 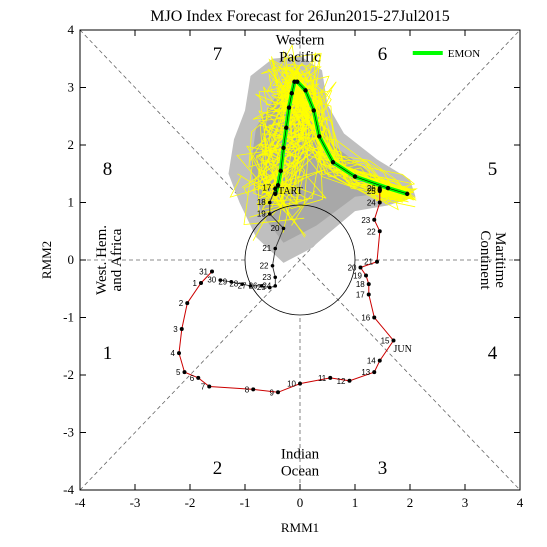 What do you see at coordinates (245, 502) in the screenshot?
I see `x-tick-label: -1` at bounding box center [245, 502].